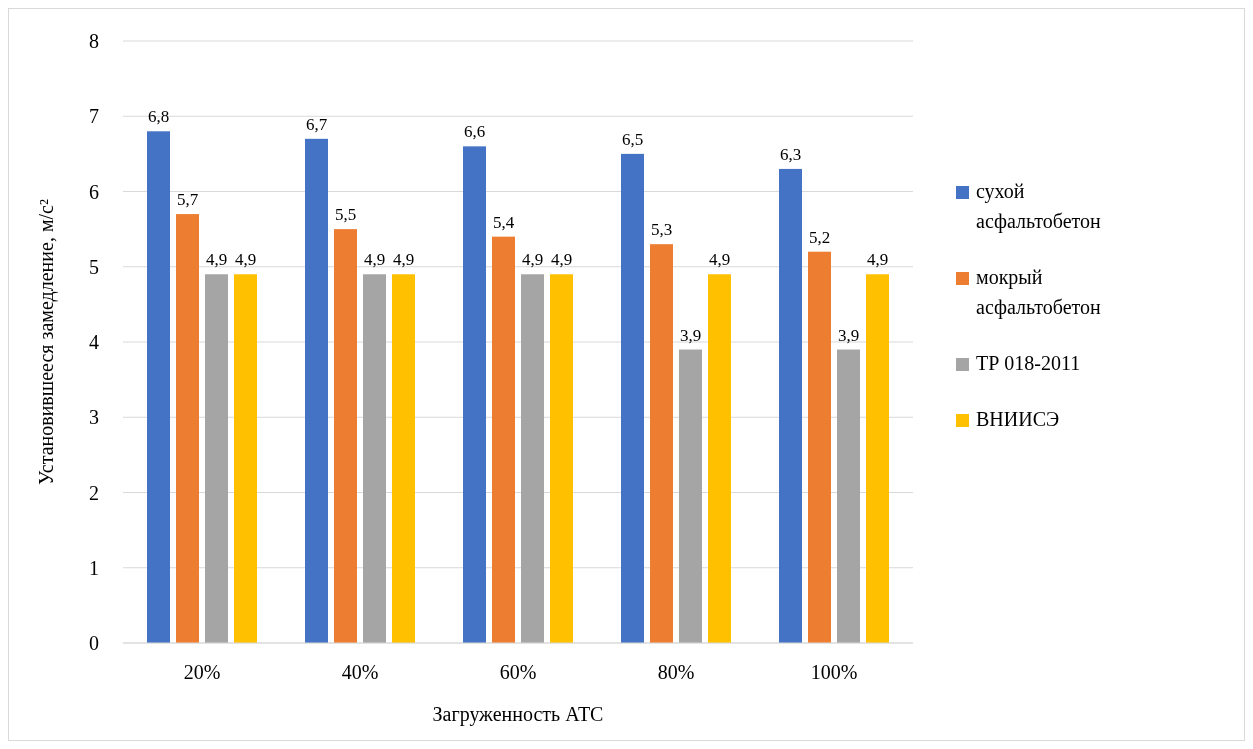  What do you see at coordinates (1039, 206) in the screenshot?
I see `legend-label: сухой асфальтобетон` at bounding box center [1039, 206].